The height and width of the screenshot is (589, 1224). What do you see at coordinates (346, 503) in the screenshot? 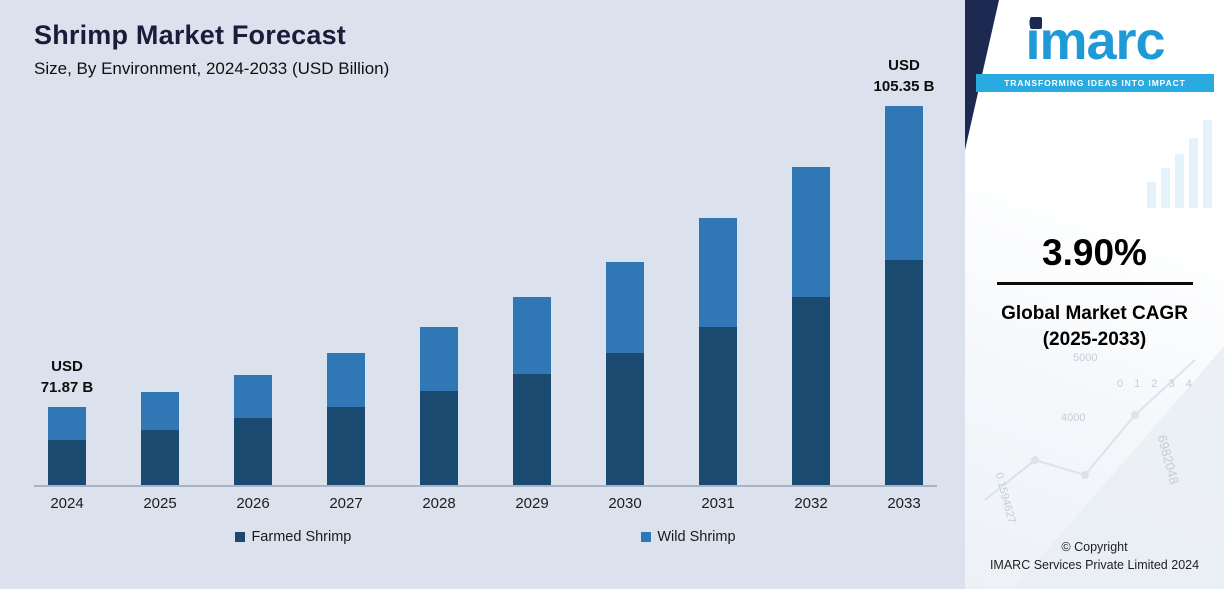
I see `x-axis-label: 2027` at bounding box center [346, 503].